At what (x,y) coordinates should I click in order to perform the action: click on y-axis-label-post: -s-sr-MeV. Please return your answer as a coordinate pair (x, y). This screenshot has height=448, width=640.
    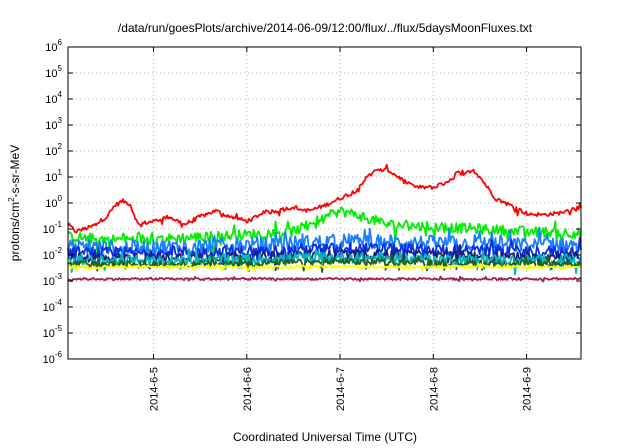
    Looking at the image, I should click on (15, 171).